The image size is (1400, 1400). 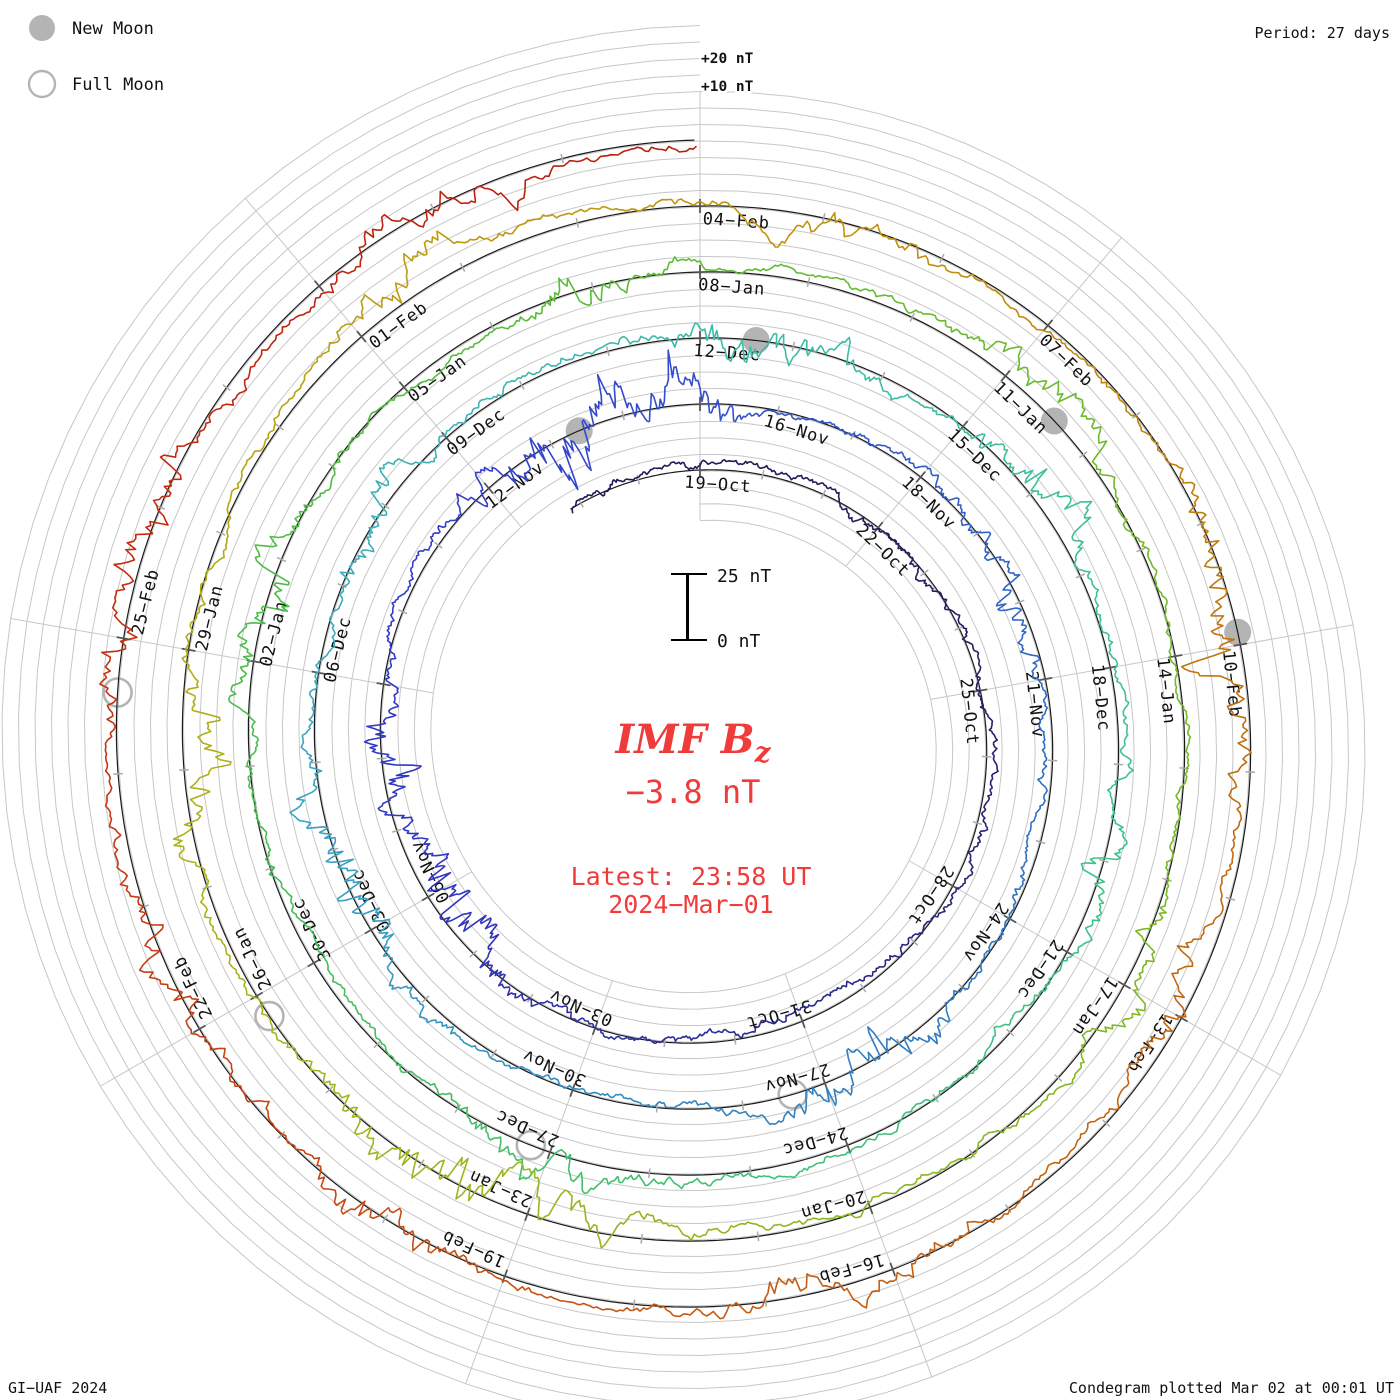 What do you see at coordinates (118, 85) in the screenshot?
I see `full-moon-legend-label: Full Moon` at bounding box center [118, 85].